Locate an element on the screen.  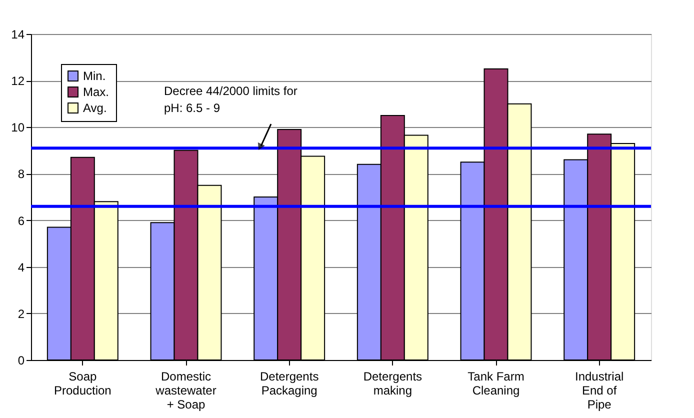
x-tick-label: Tank Farm Cleaning is located at coordinates (496, 384).